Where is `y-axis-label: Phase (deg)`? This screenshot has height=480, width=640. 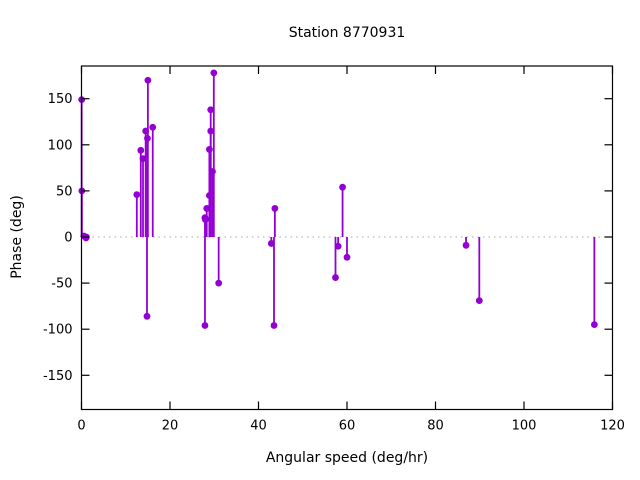
y-axis-label: Phase (deg) is located at coordinates (17, 237).